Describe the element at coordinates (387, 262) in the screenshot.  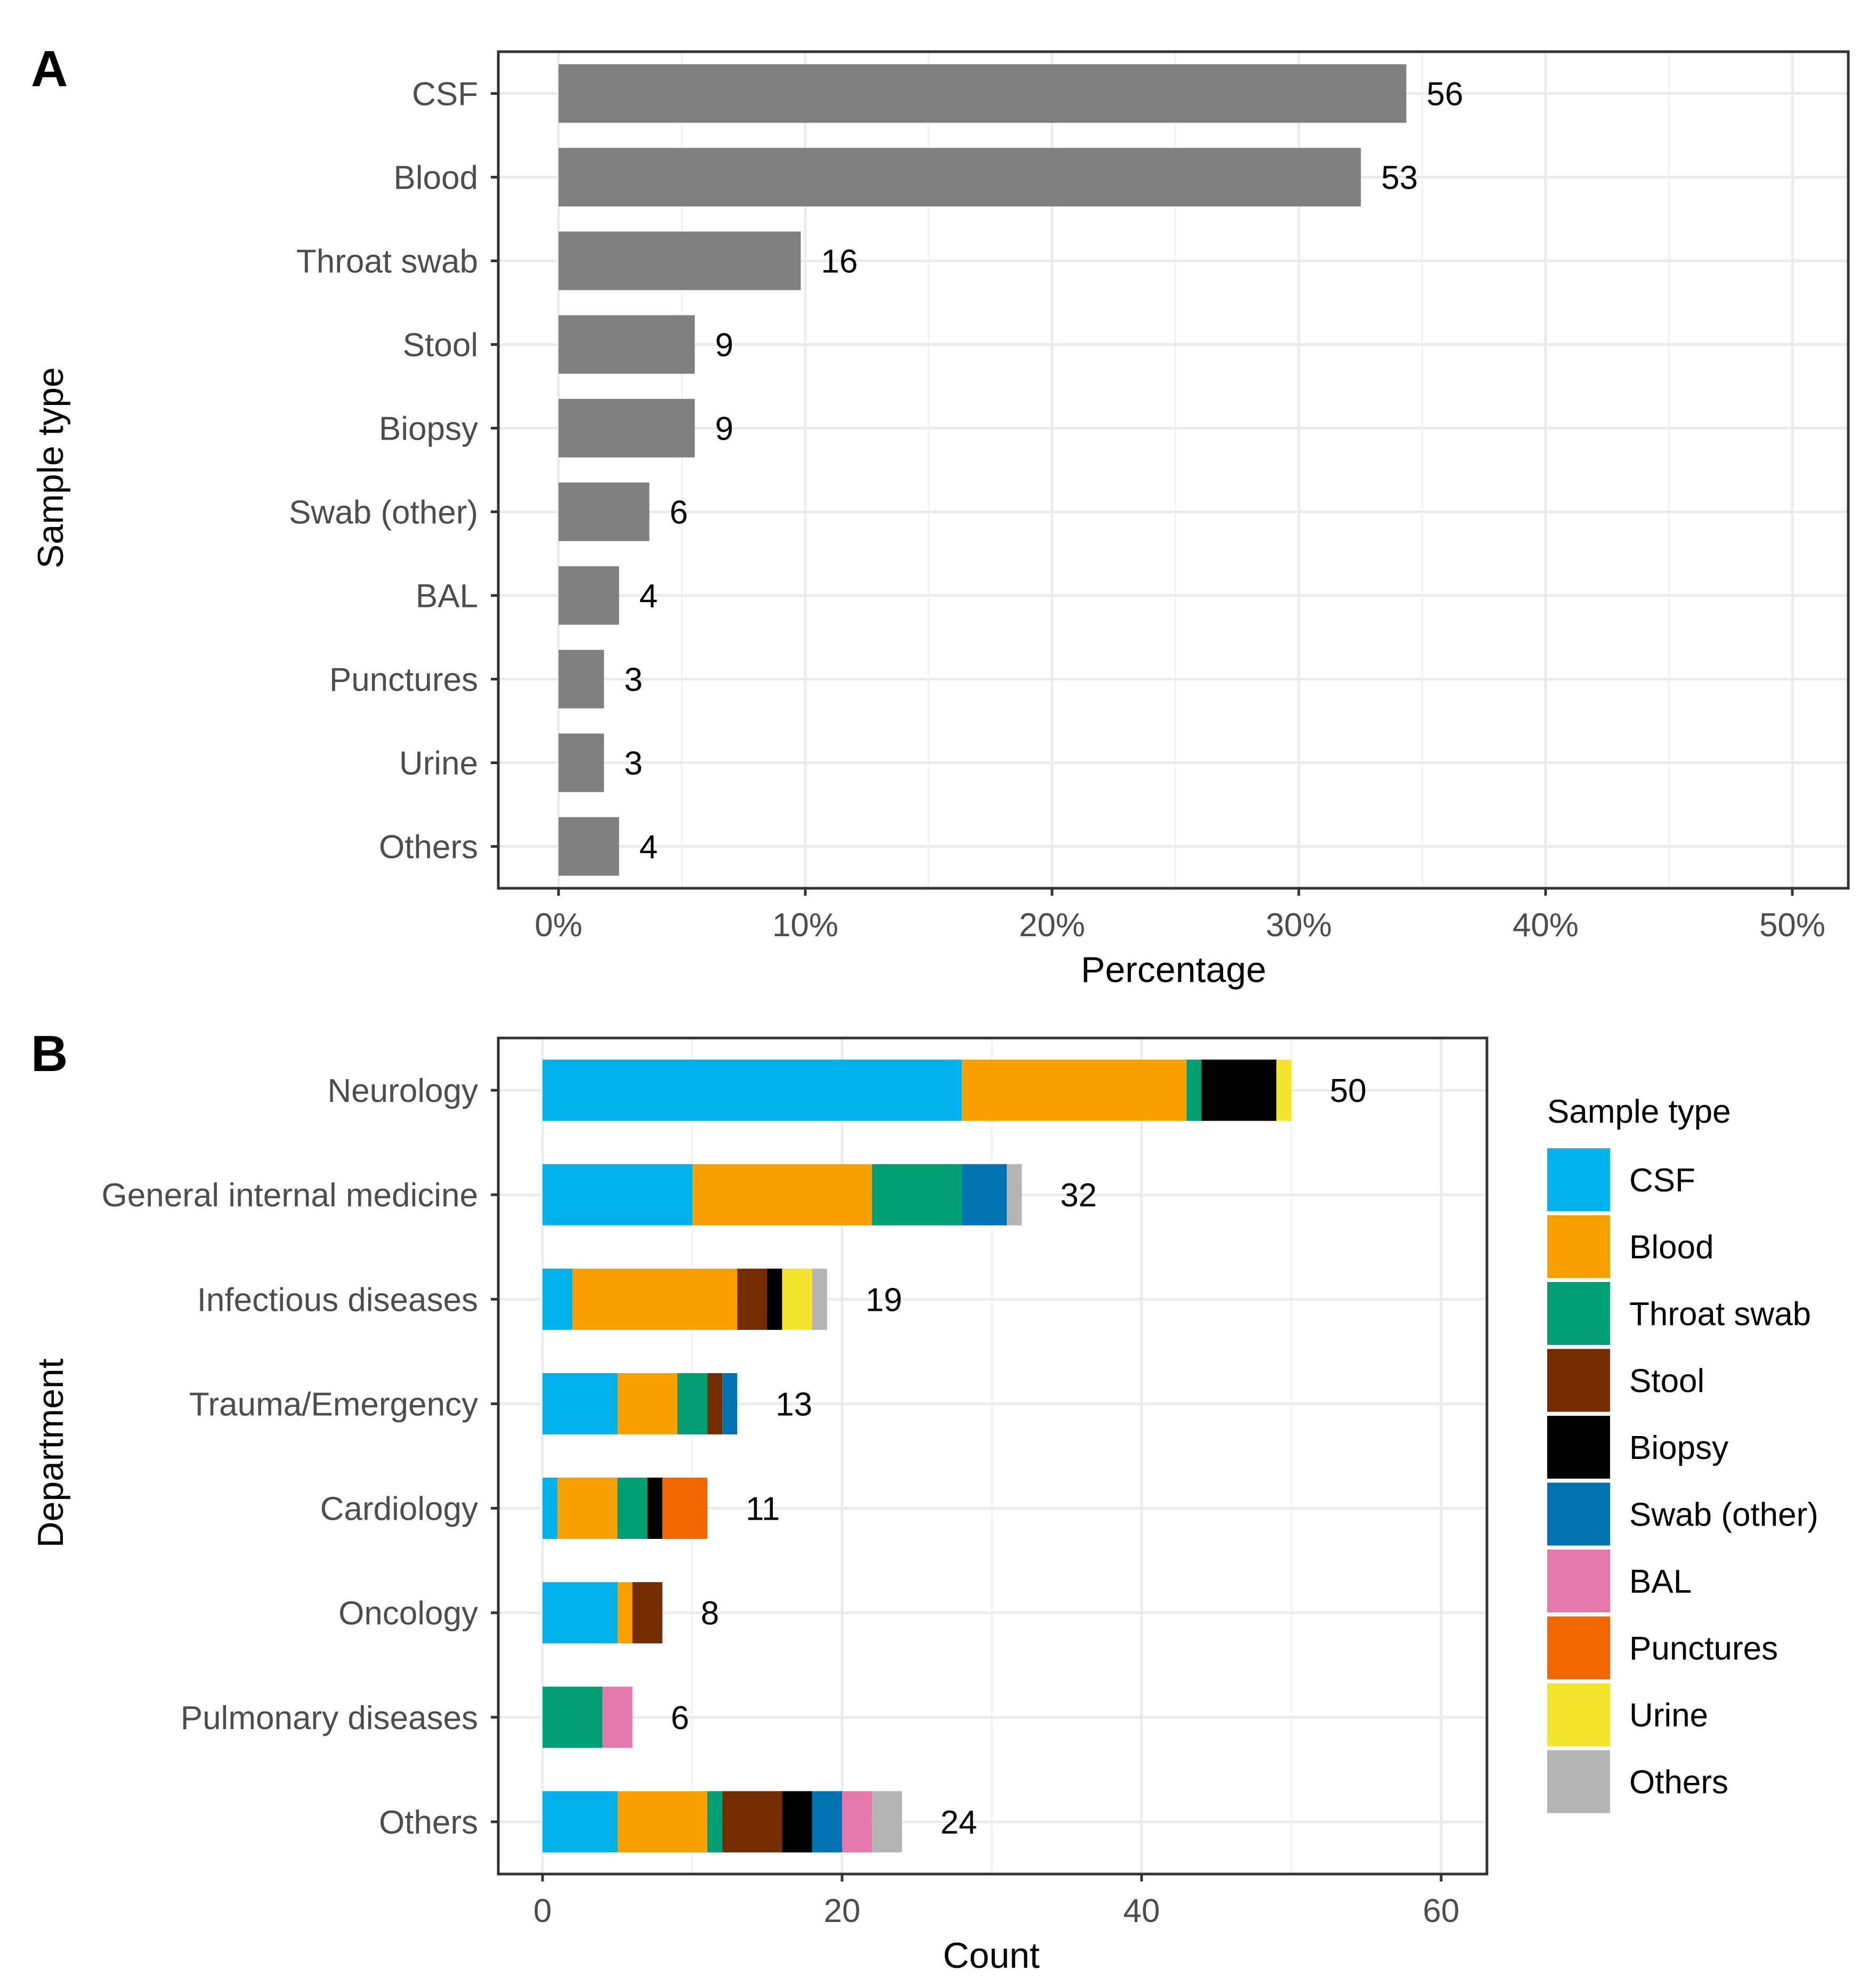
I see `panel-a-y-tick-label: Throat swab` at that location.